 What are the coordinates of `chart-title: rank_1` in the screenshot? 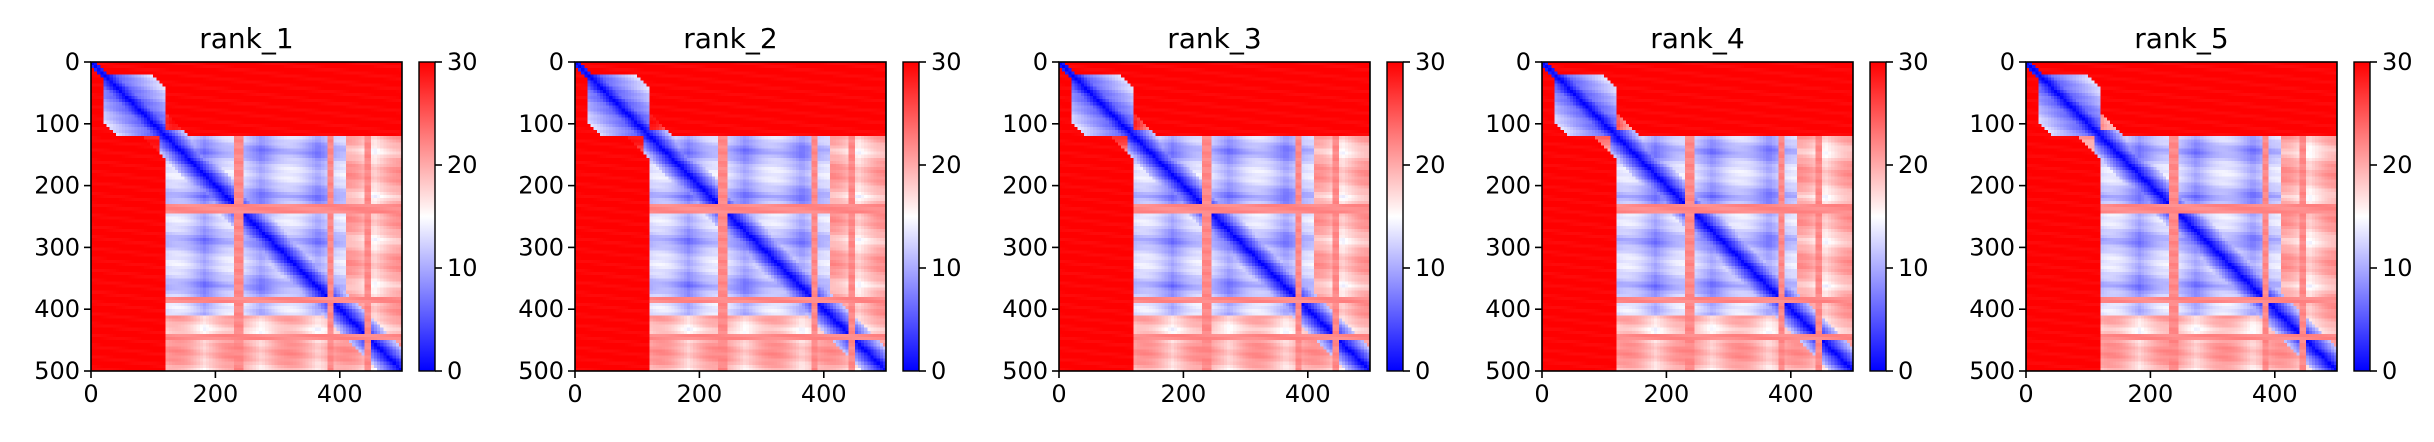 It's located at (246, 38).